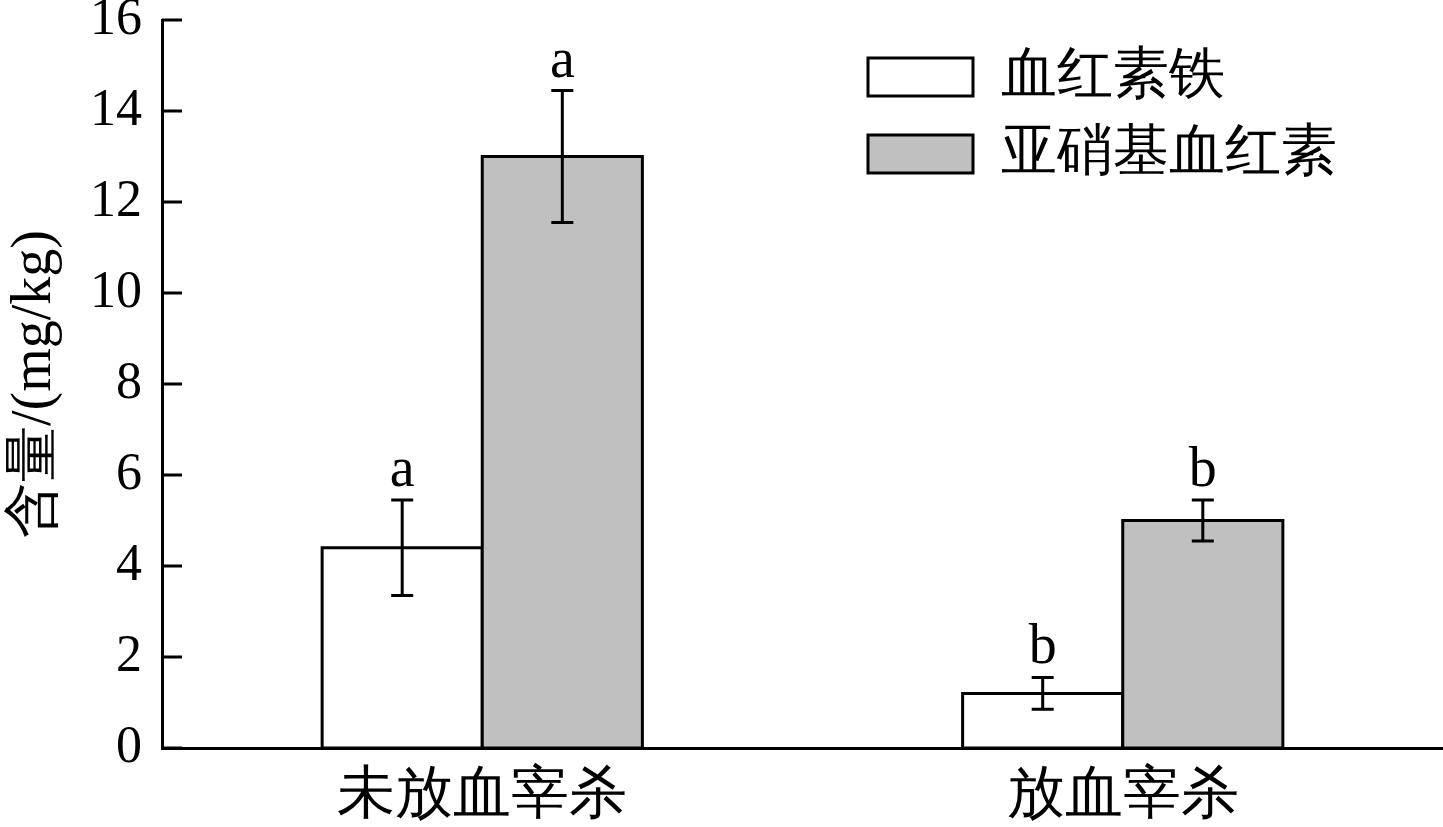  What do you see at coordinates (129, 380) in the screenshot?
I see `y-tick-label: 8` at bounding box center [129, 380].